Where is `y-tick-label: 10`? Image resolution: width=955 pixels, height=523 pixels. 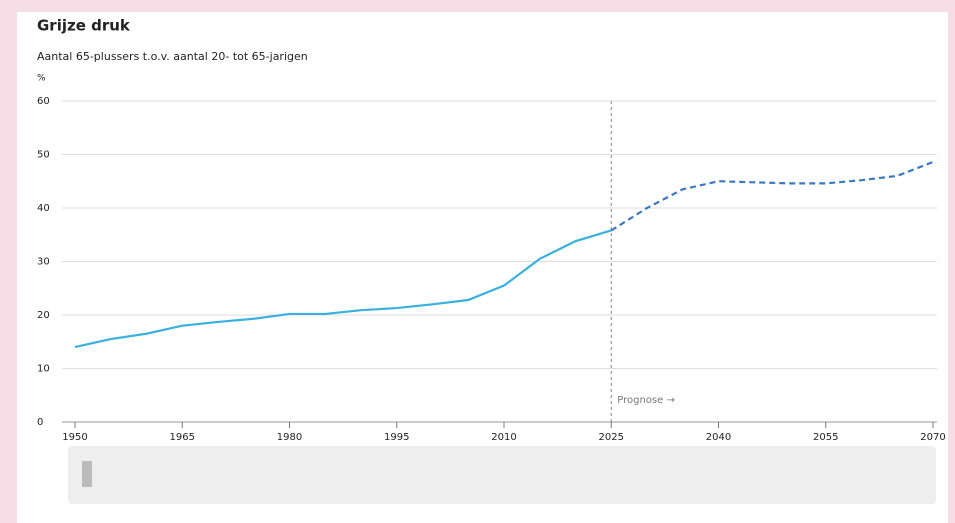
y-tick-label: 10 is located at coordinates (43, 369).